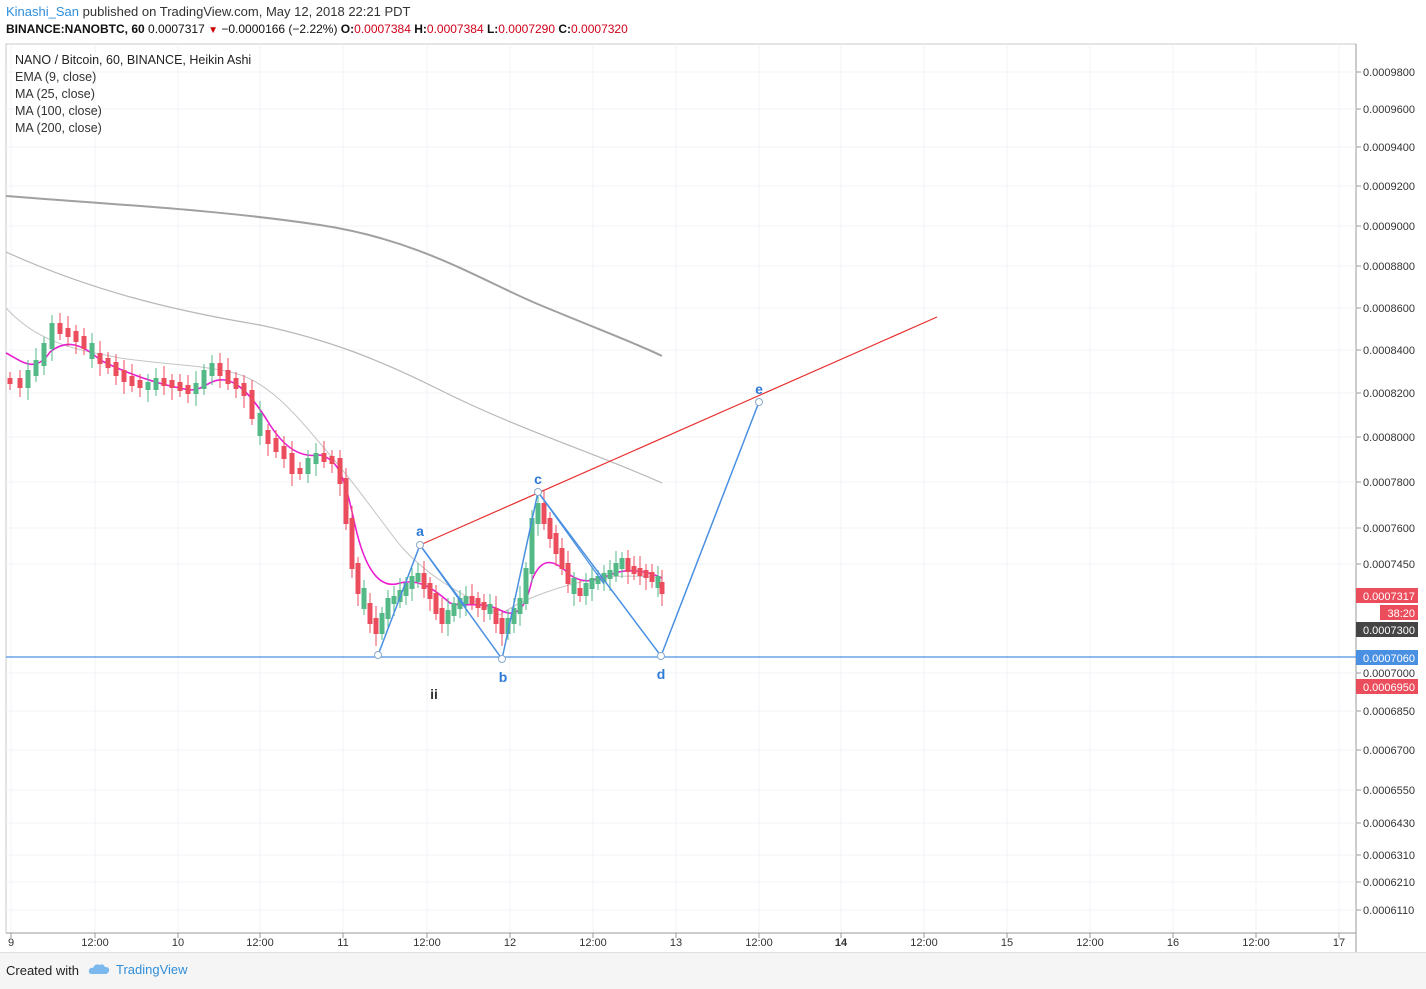  I want to click on time-tick-label: 17, so click(1339, 943).